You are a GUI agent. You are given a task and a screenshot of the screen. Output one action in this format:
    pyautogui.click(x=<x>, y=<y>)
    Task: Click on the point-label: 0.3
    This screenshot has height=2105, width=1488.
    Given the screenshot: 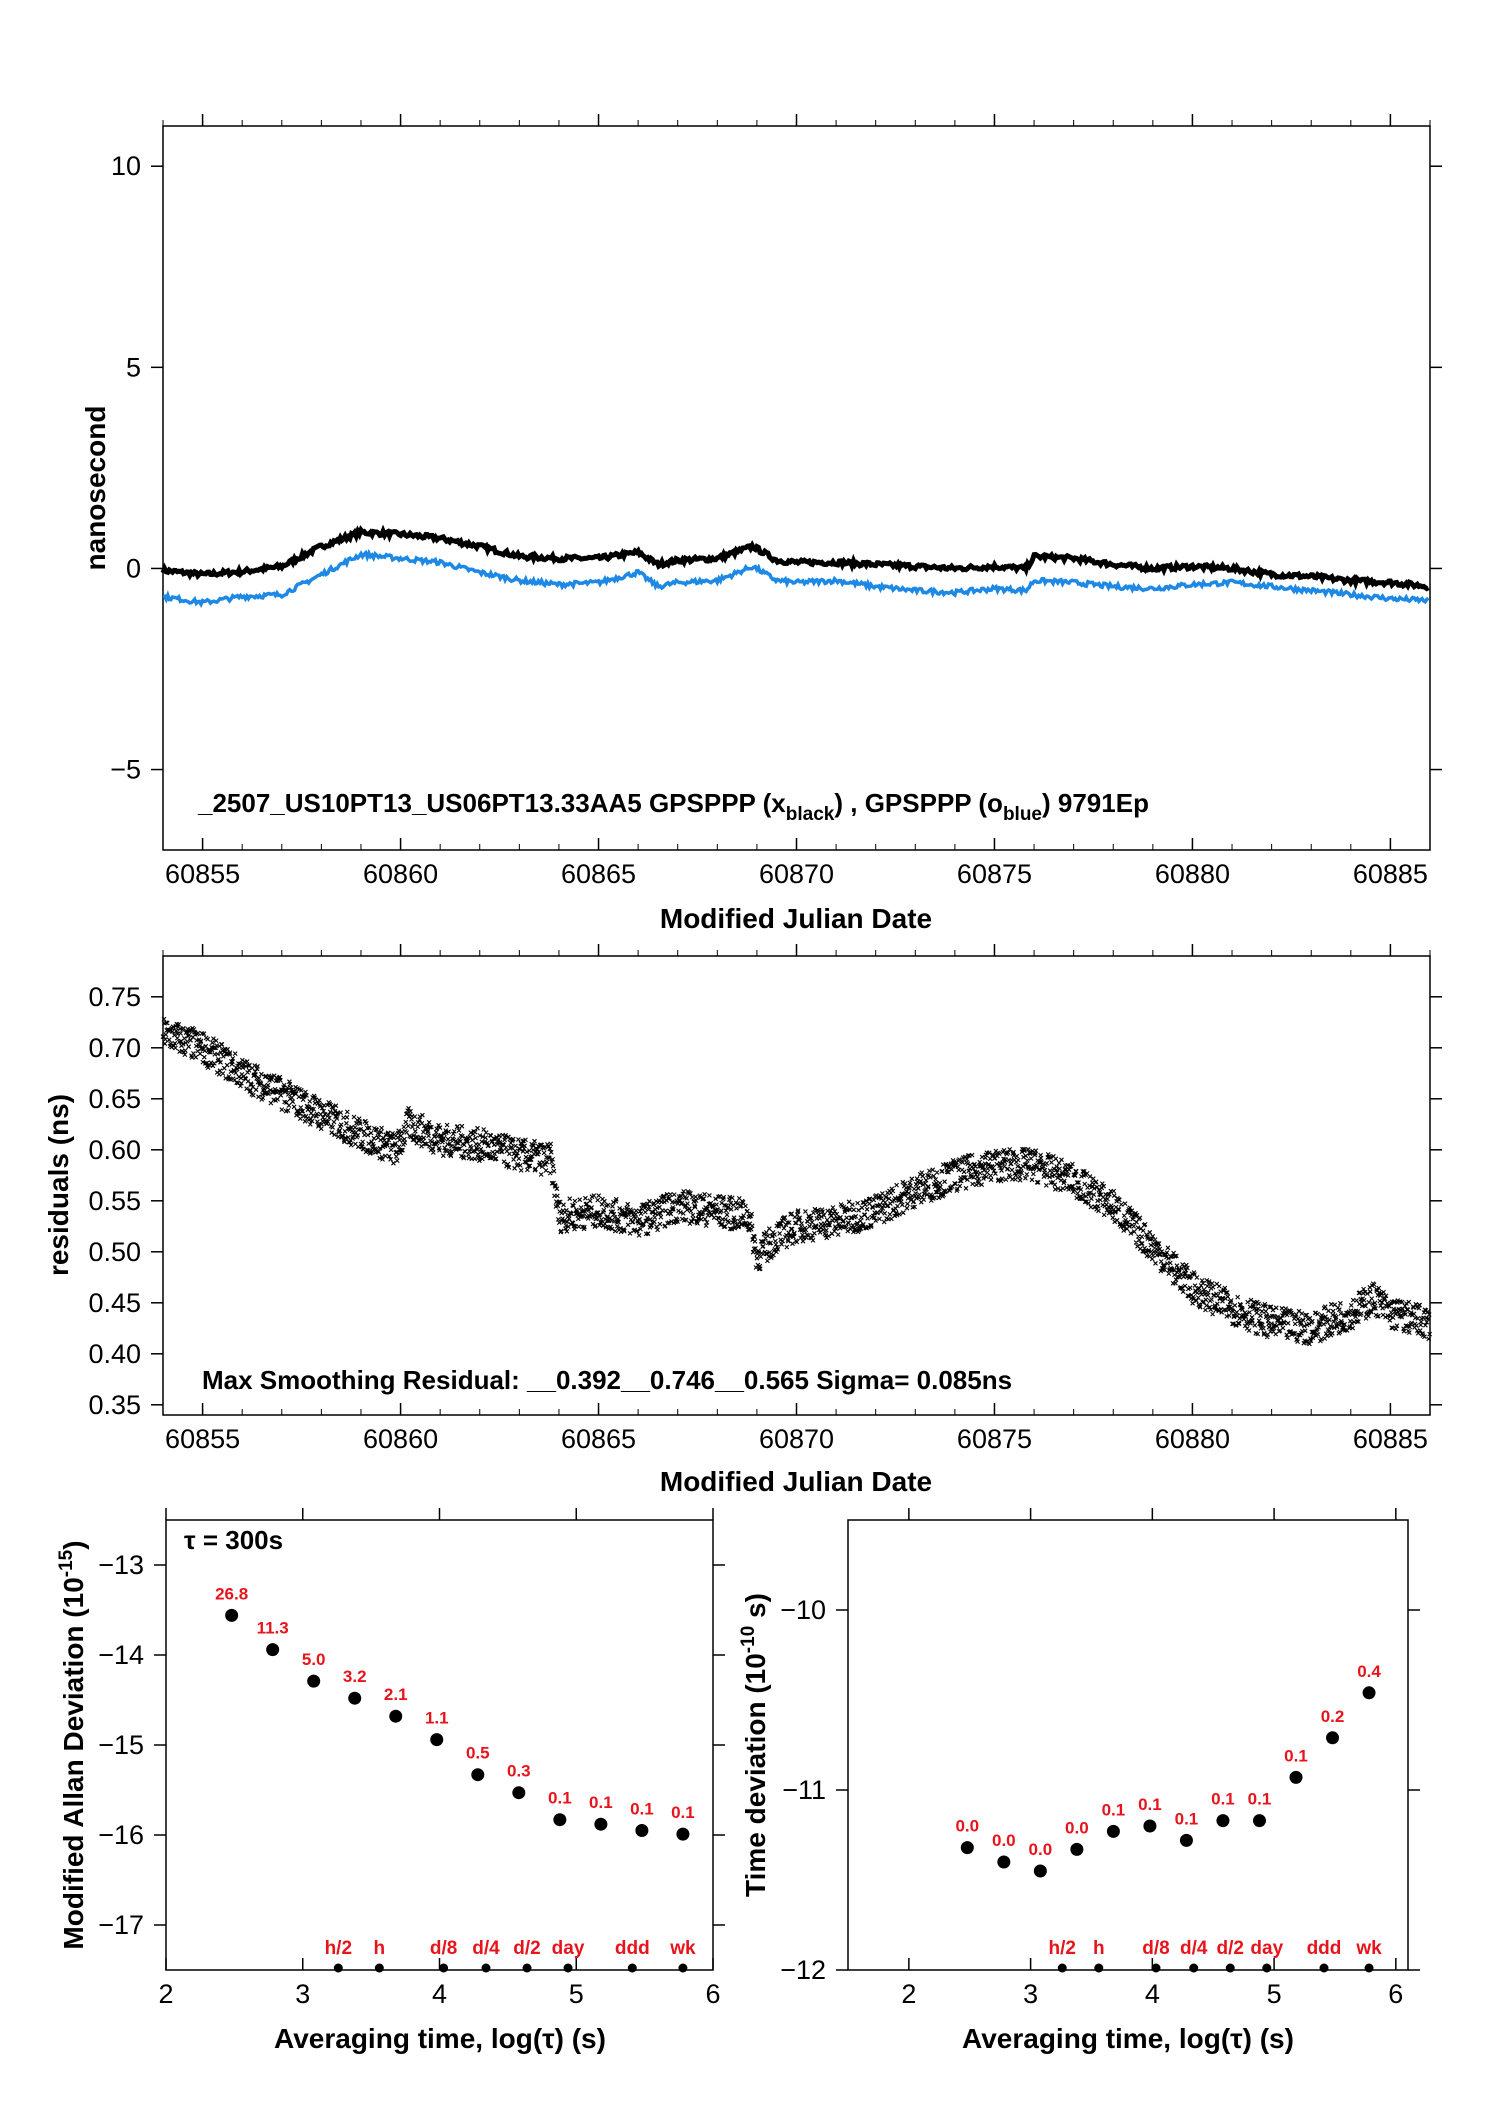 What is the action you would take?
    pyautogui.click(x=519, y=1771)
    